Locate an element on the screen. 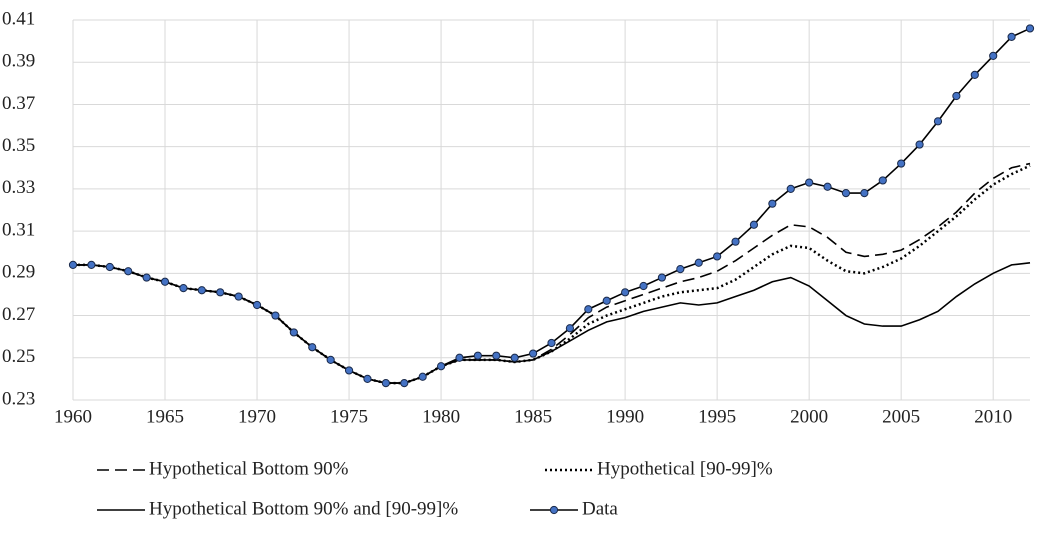  x-tick-label: 2005 is located at coordinates (901, 416).